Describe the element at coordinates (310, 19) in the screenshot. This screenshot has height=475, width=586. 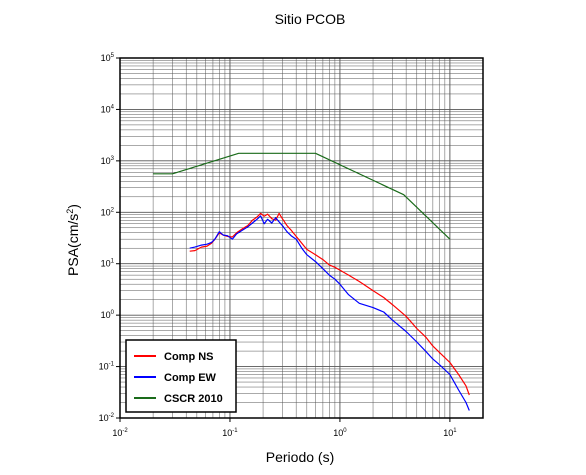
I see `chart-title: Sitio PCOB` at that location.